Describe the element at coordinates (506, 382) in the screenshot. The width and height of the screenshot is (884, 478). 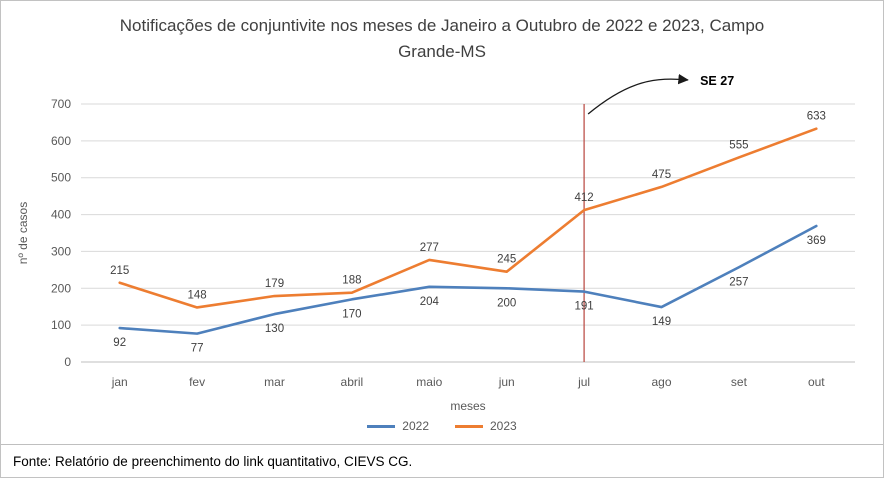
I see `x-tick-label: jun` at that location.